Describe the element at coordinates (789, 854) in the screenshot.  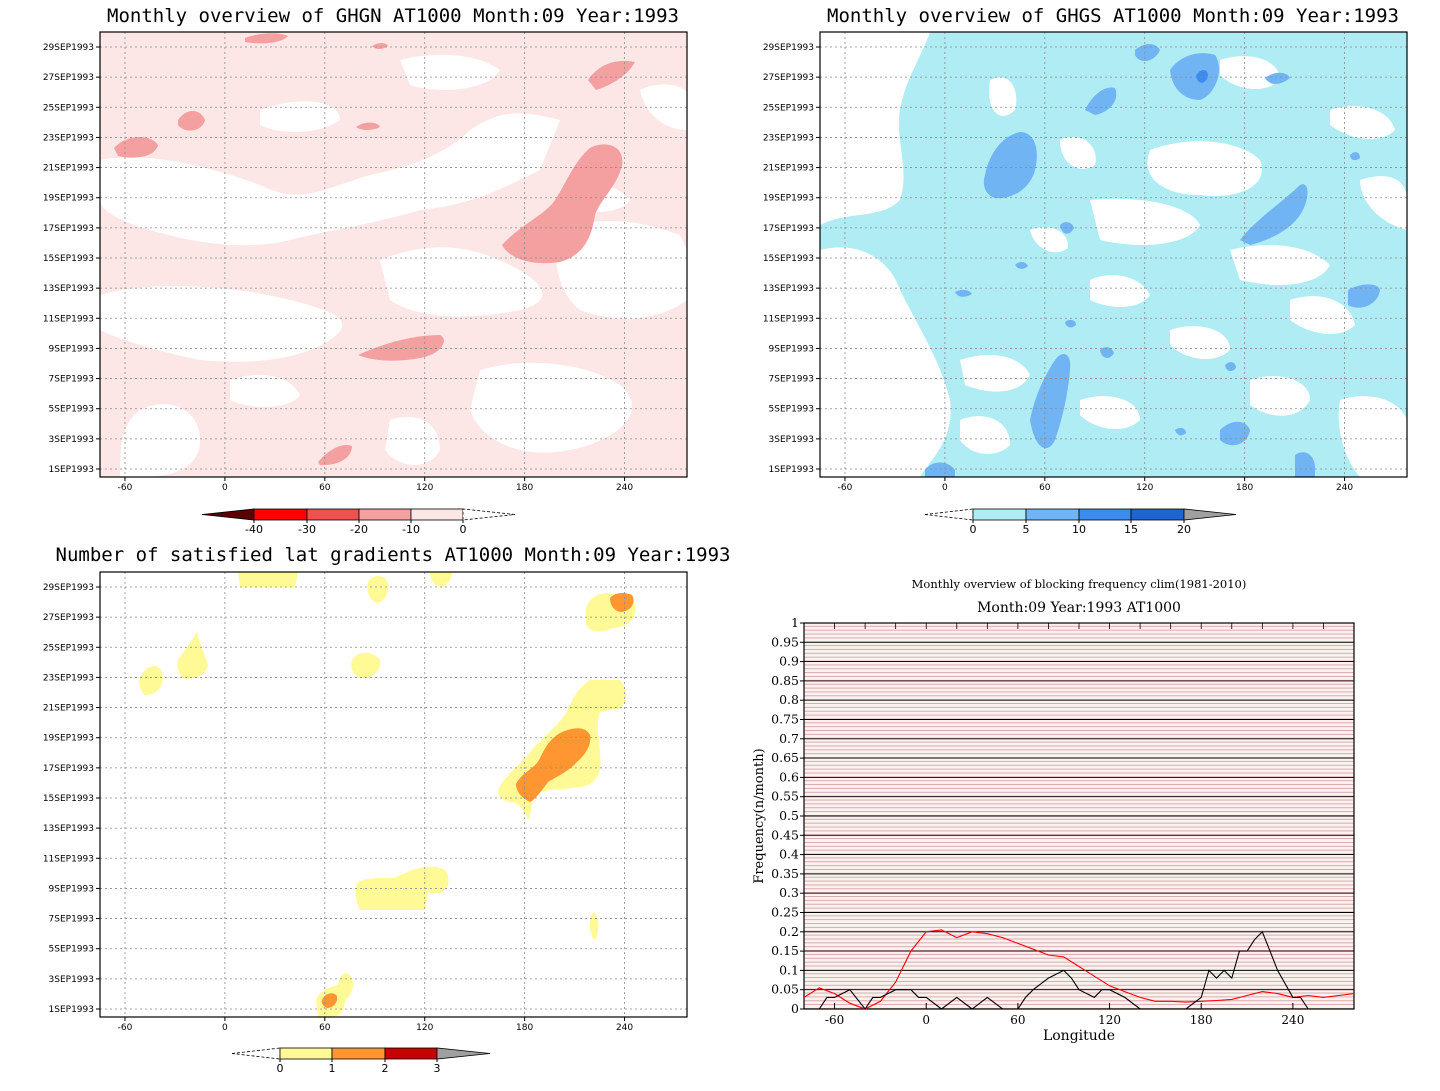
I see `y-tick-label: 0.4` at that location.